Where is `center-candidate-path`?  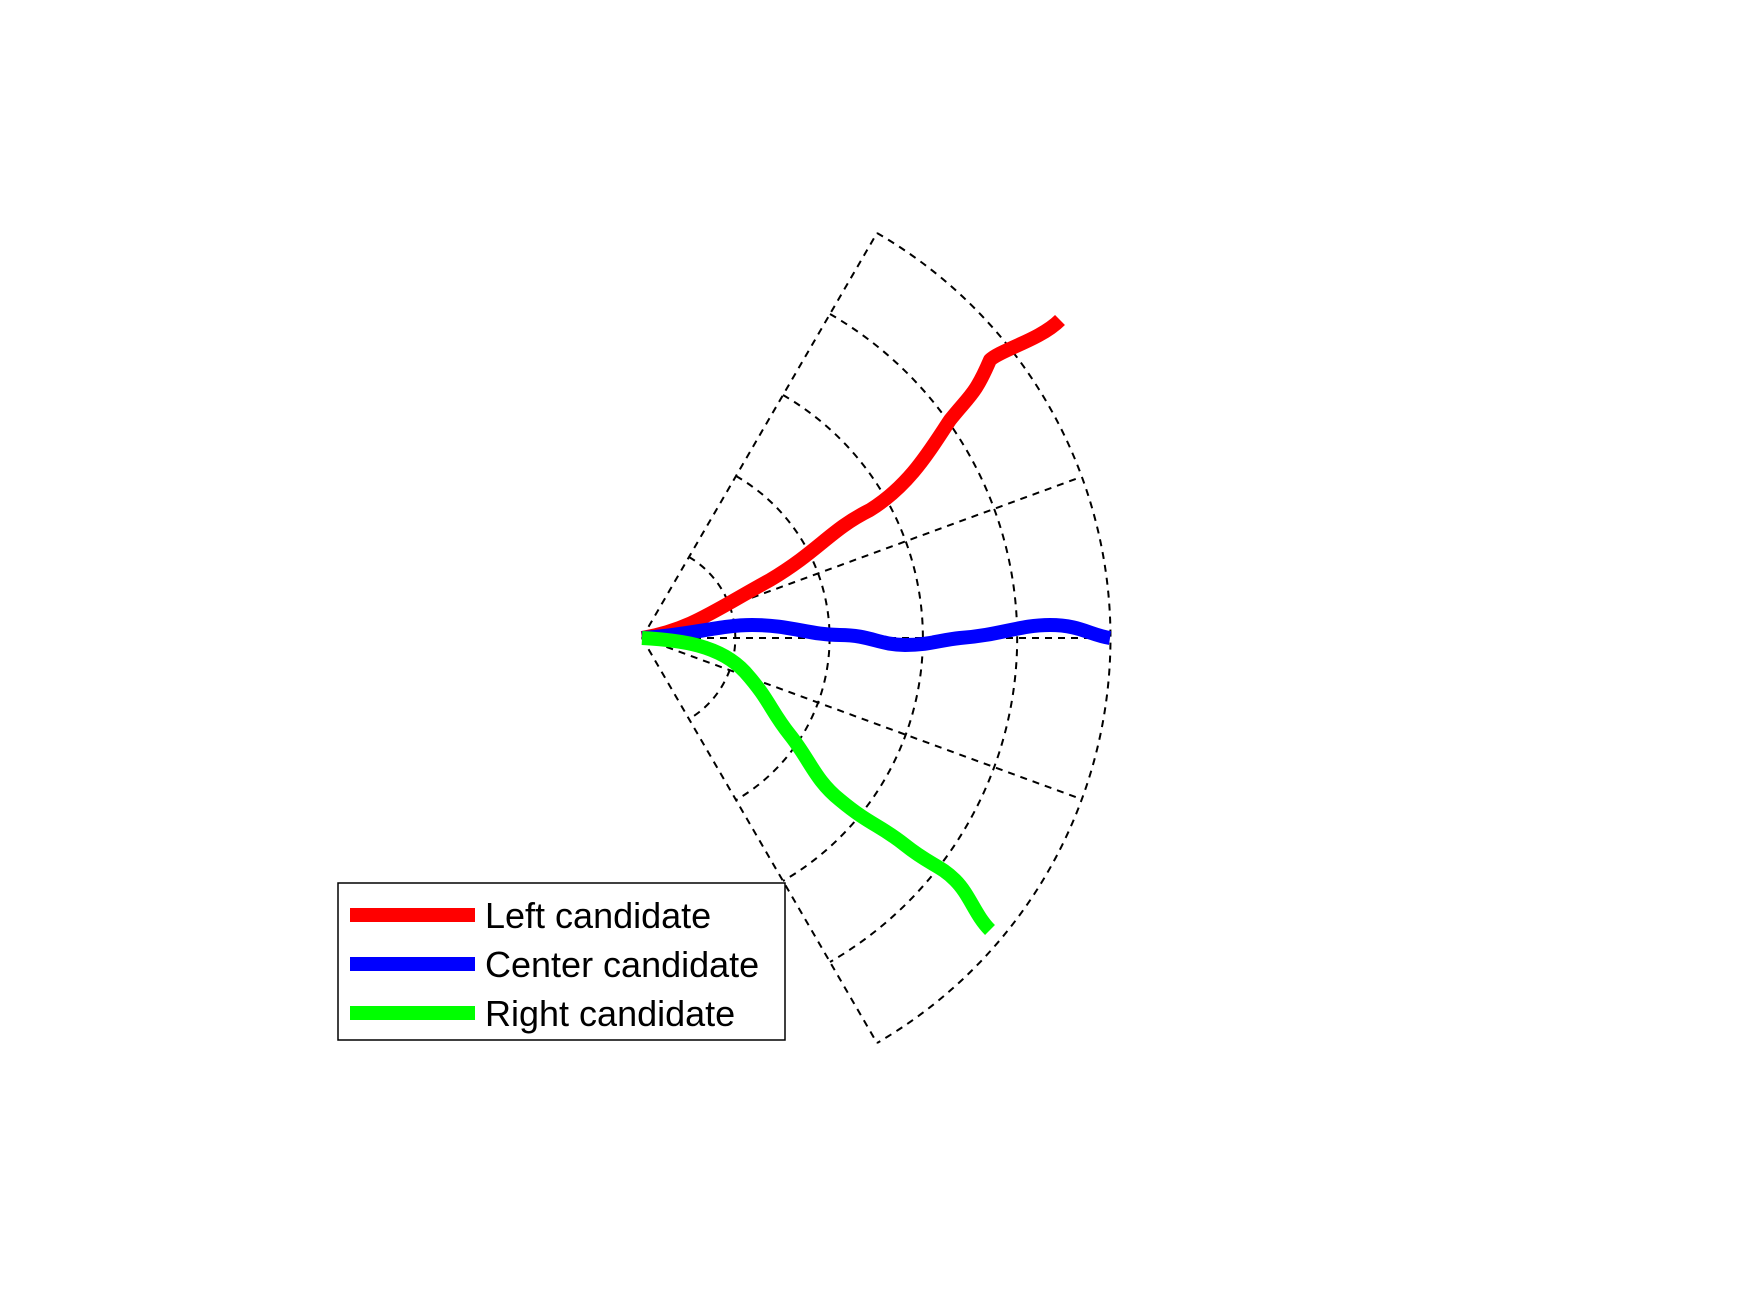
center-candidate-path is located at coordinates (876, 635).